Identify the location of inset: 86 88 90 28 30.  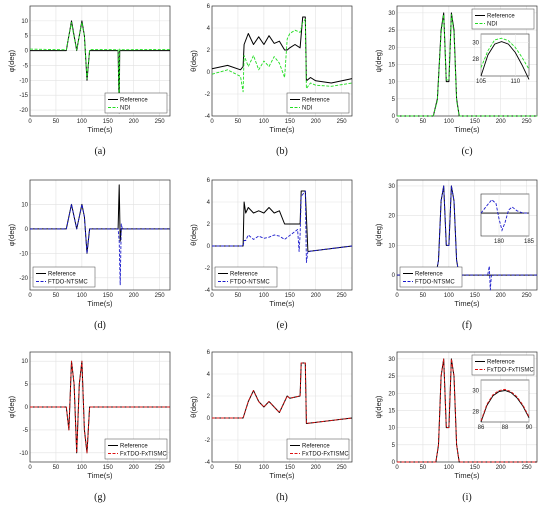
(502, 405).